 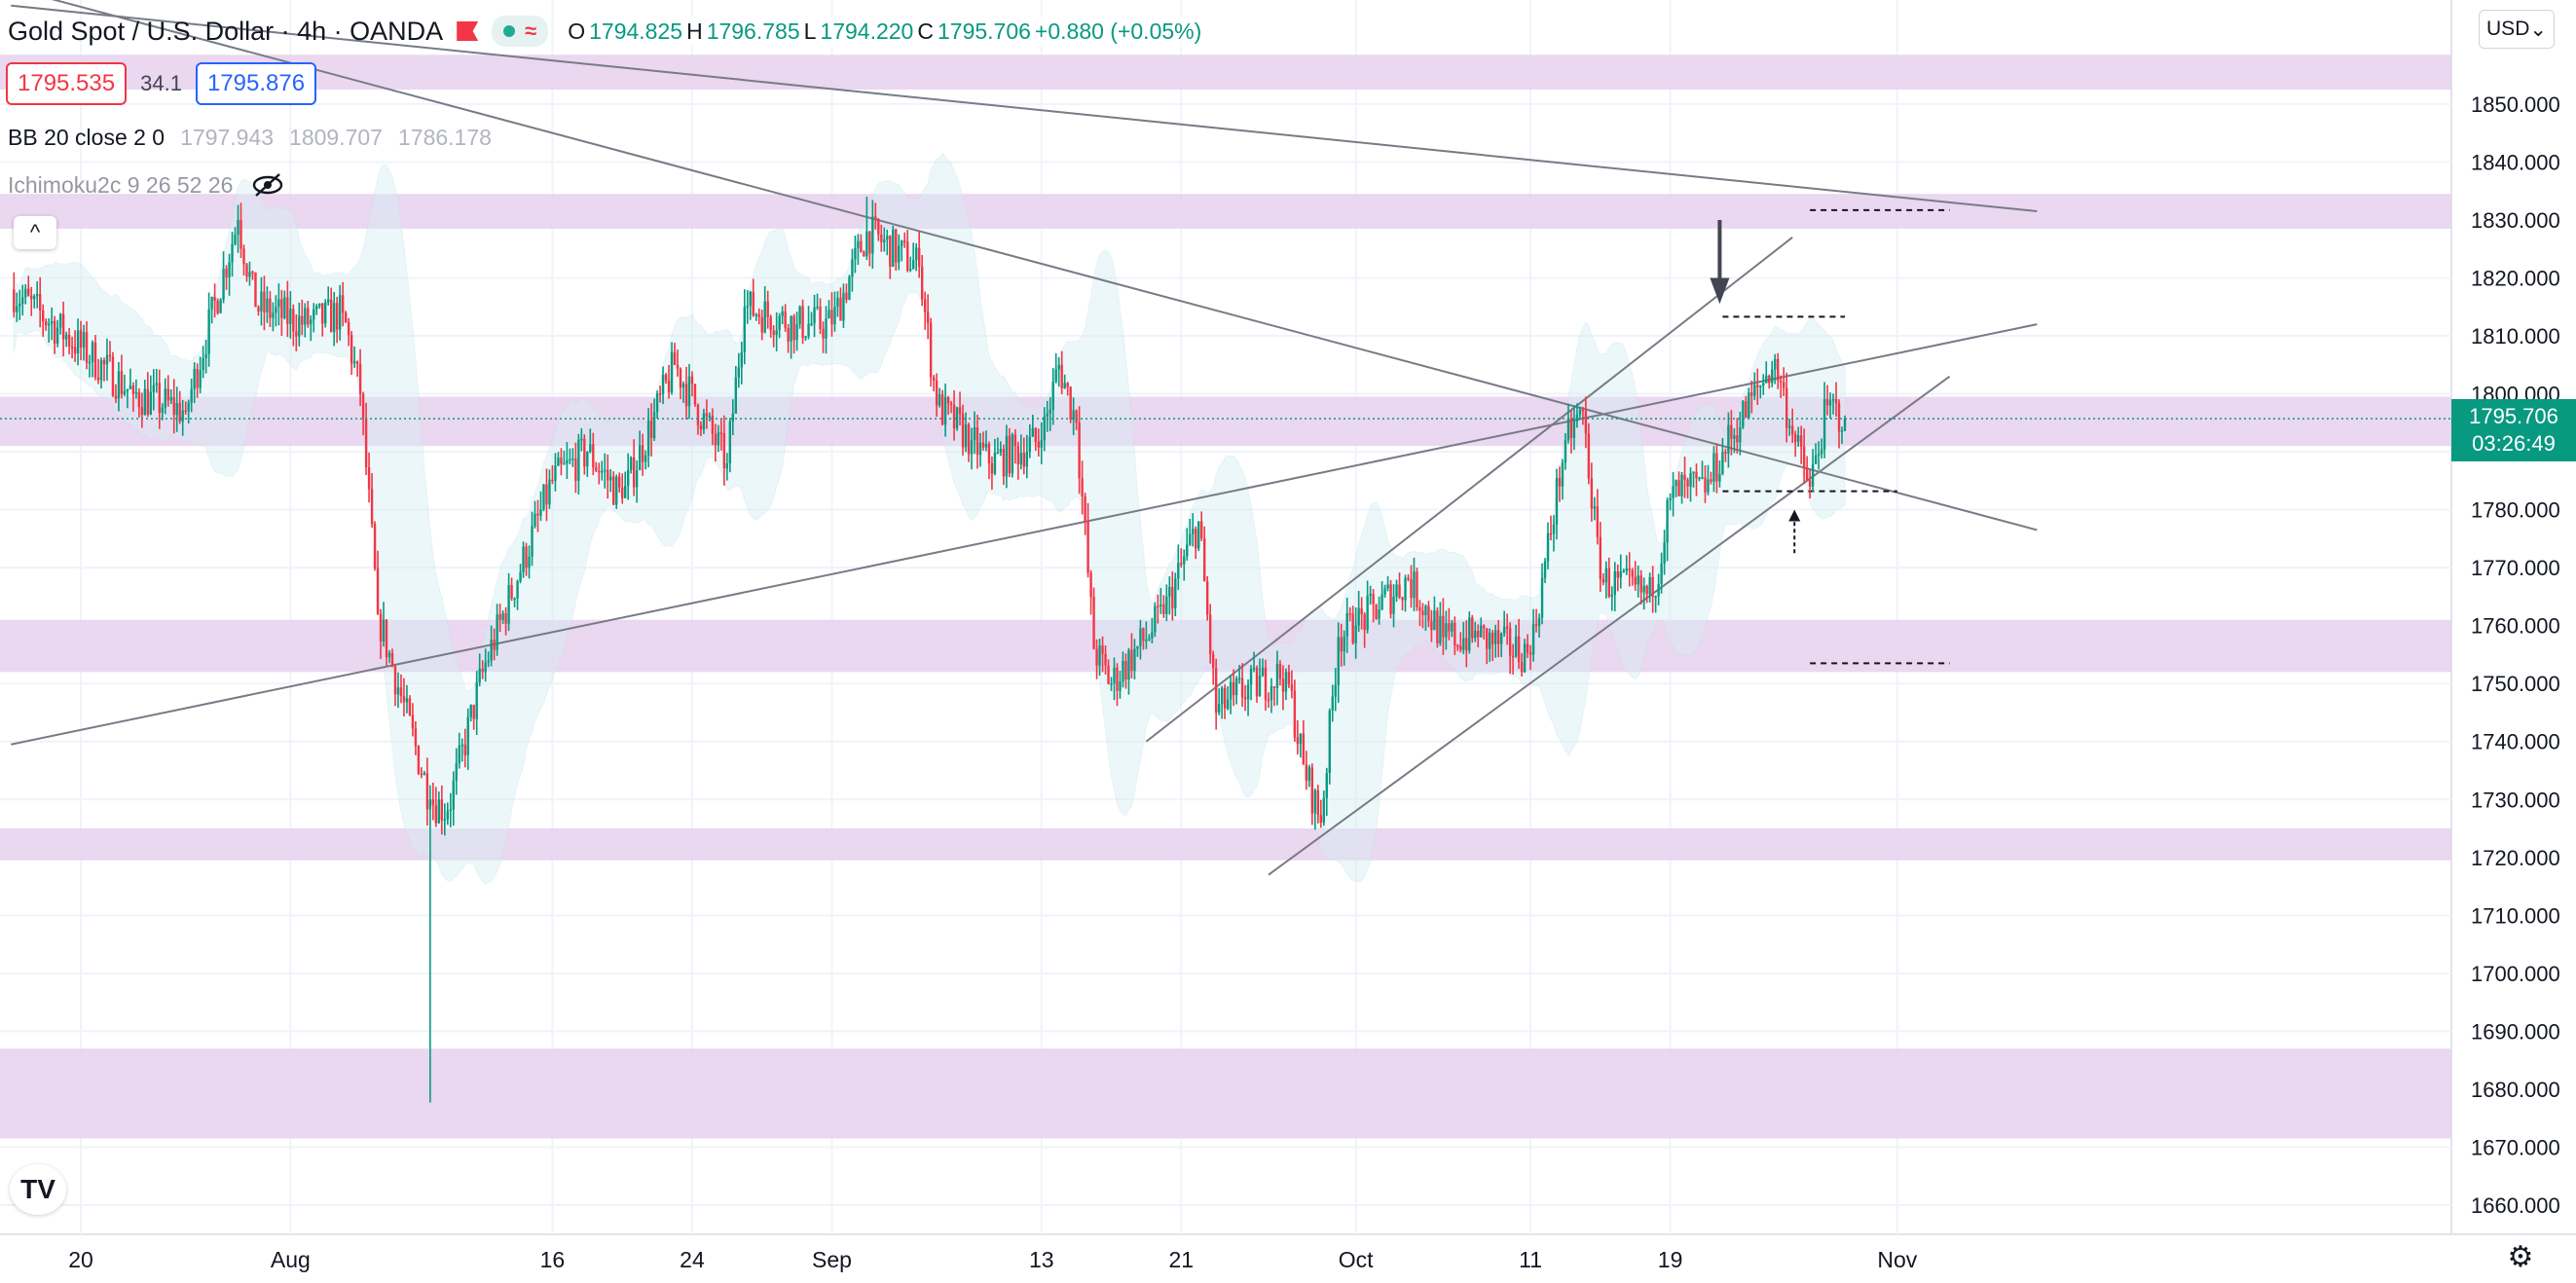 What do you see at coordinates (35, 232) in the screenshot?
I see `collapse-legend-button: ^` at bounding box center [35, 232].